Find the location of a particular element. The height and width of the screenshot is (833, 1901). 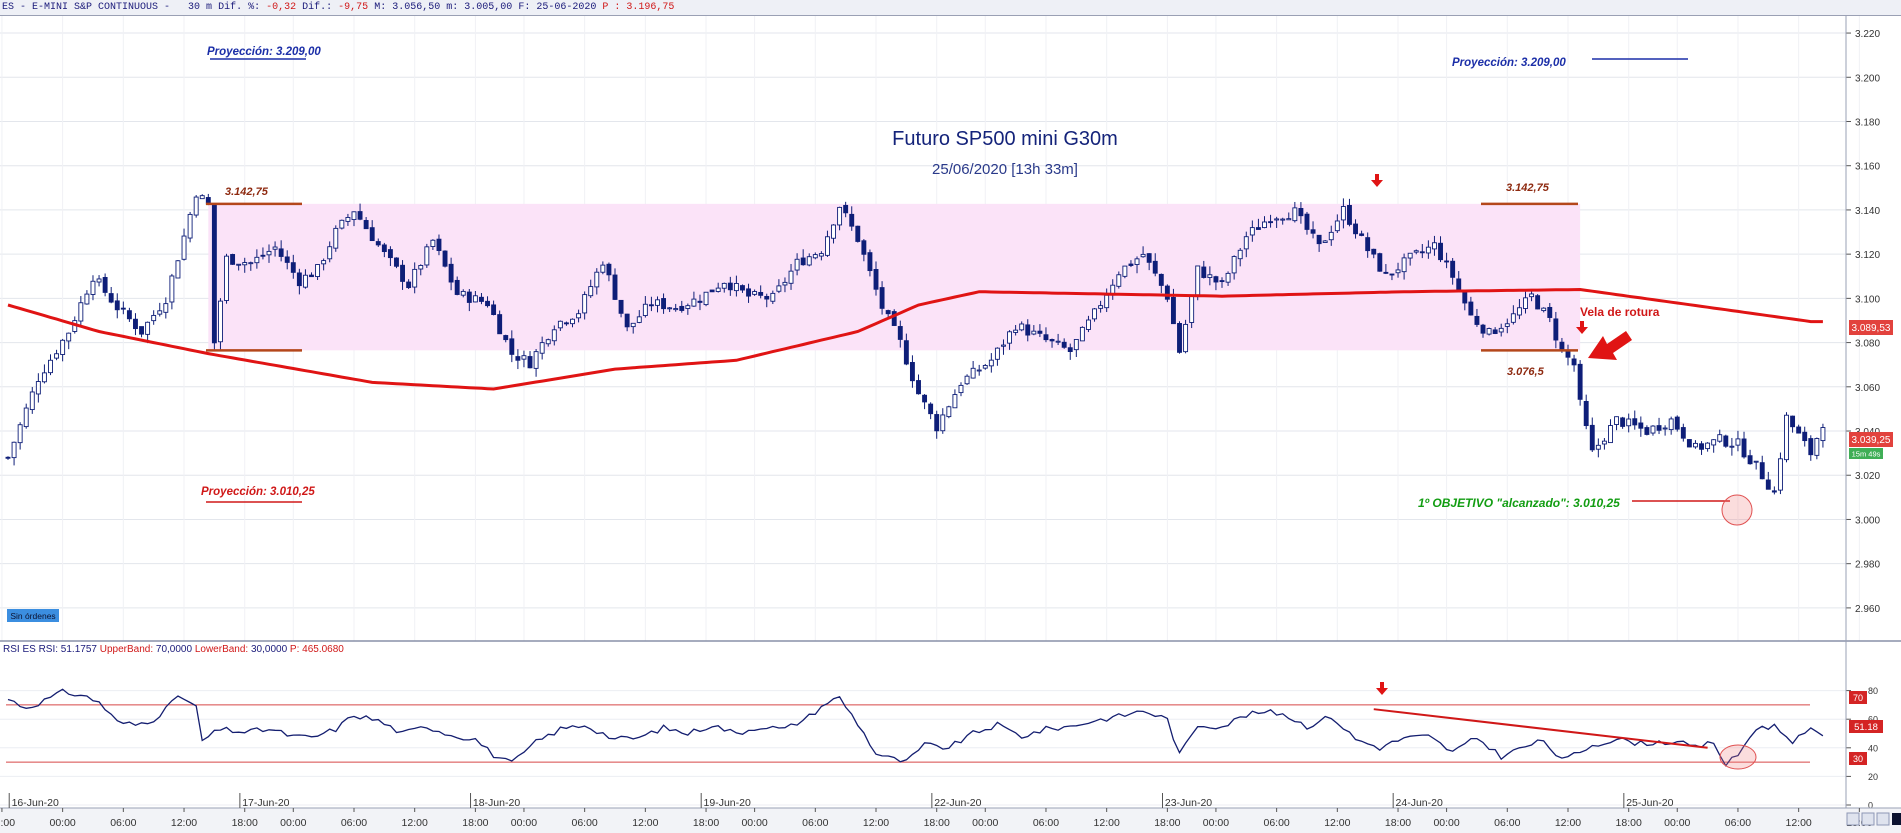

price-tick-label: 3.100 is located at coordinates (1867, 299).